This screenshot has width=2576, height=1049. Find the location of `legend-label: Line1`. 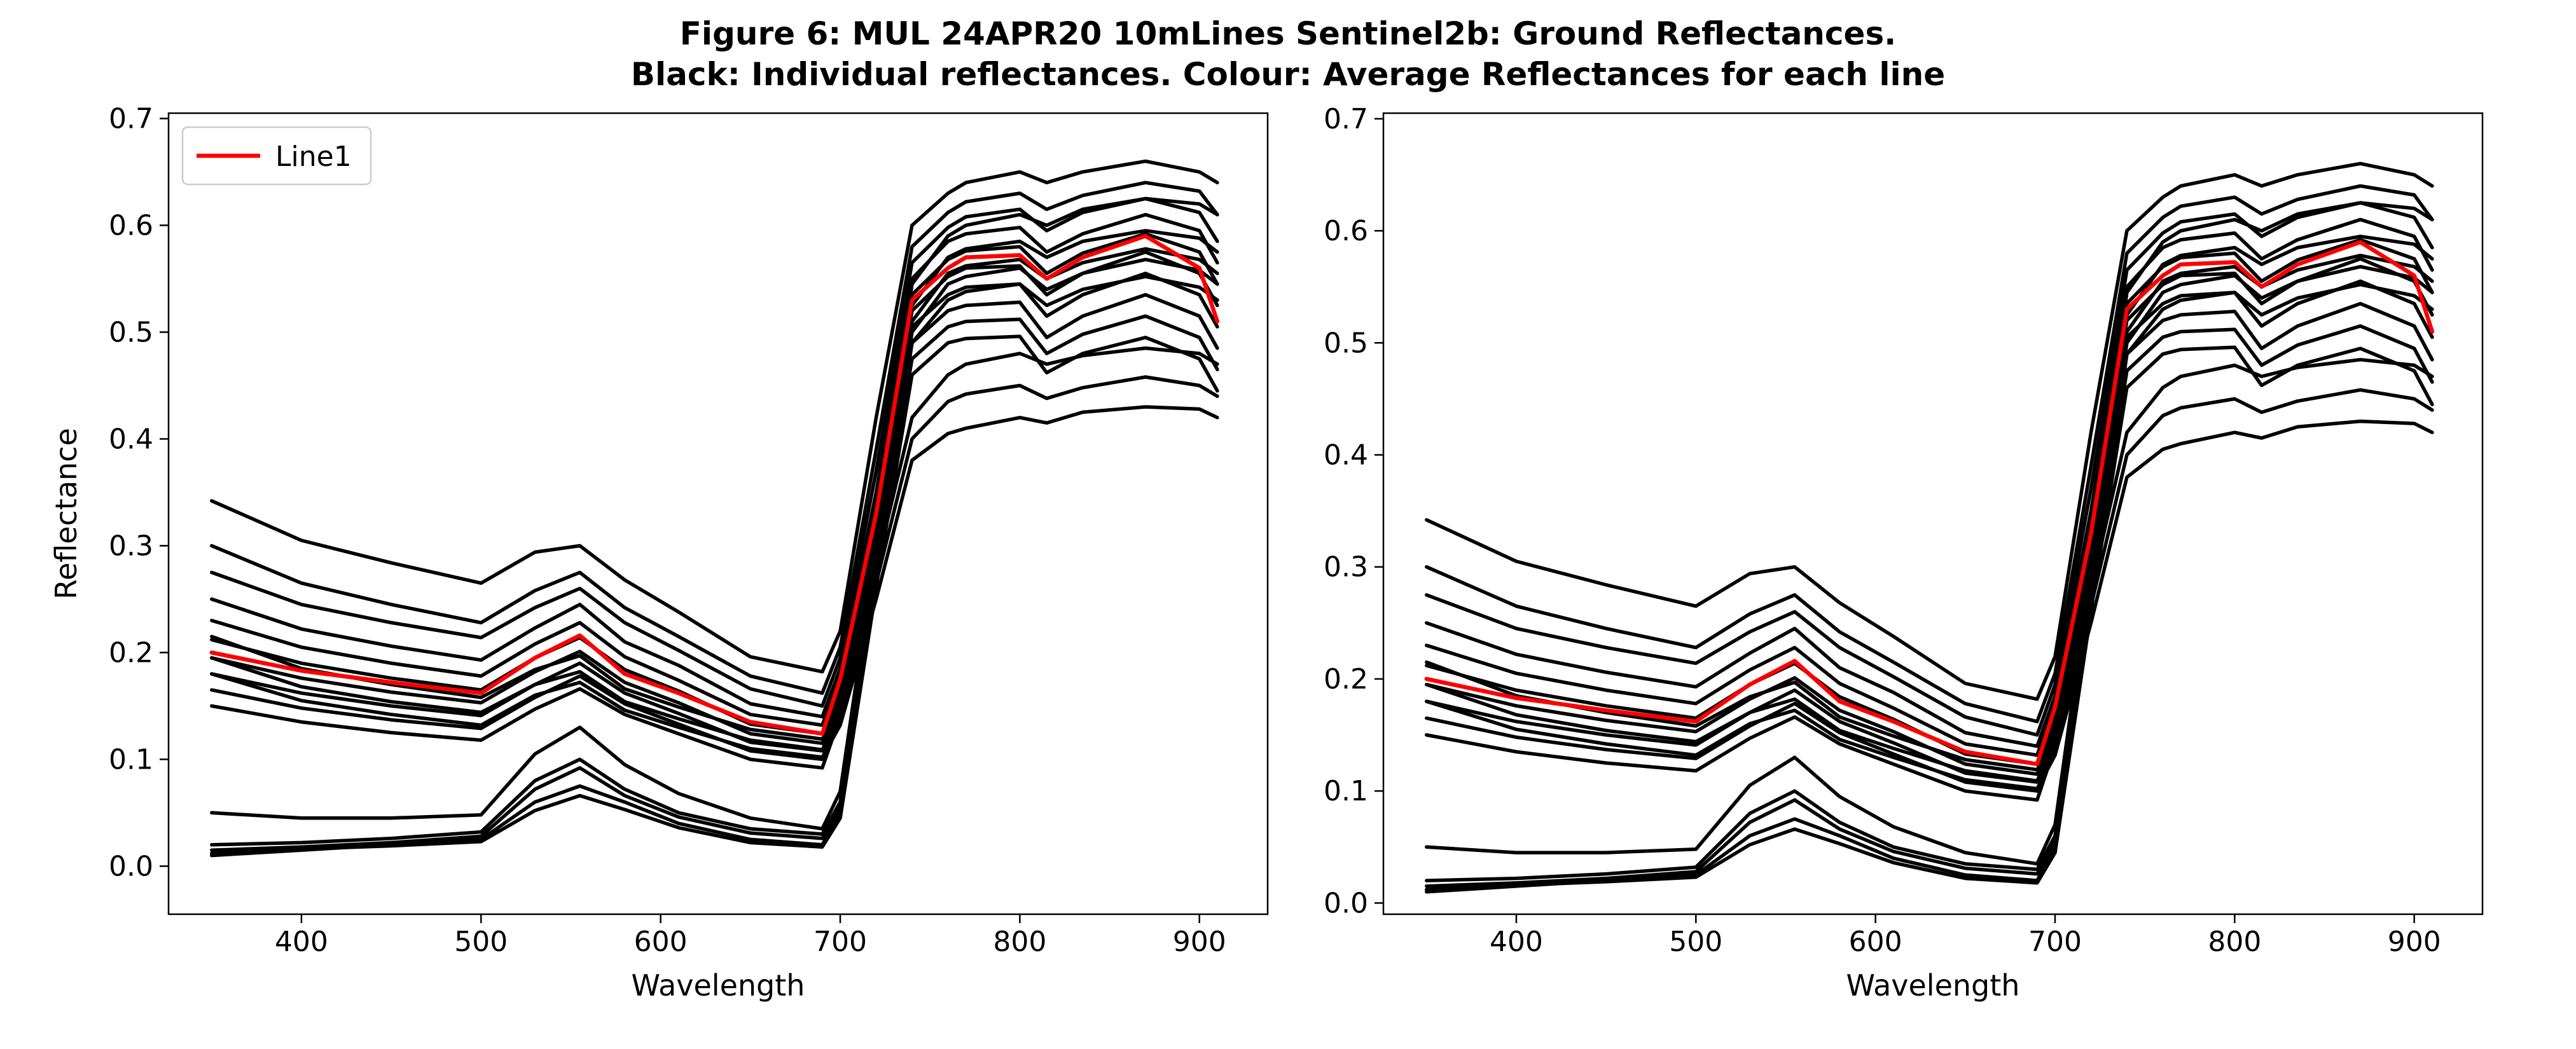

legend-label: Line1 is located at coordinates (313, 157).